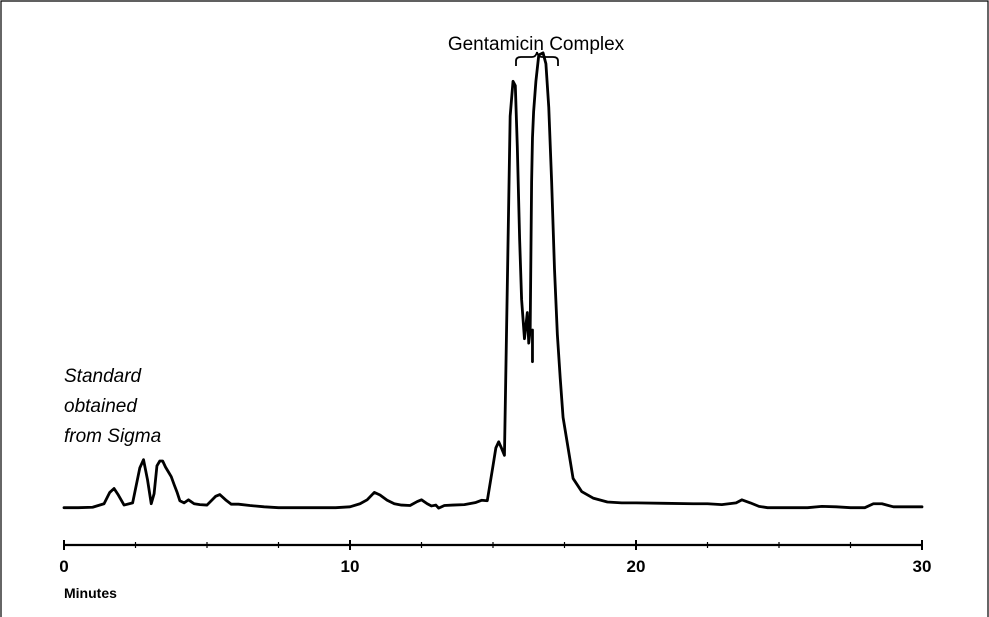 Image resolution: width=989 pixels, height=617 pixels. What do you see at coordinates (103, 376) in the screenshot?
I see `sample-annotation-line-1: Standard` at bounding box center [103, 376].